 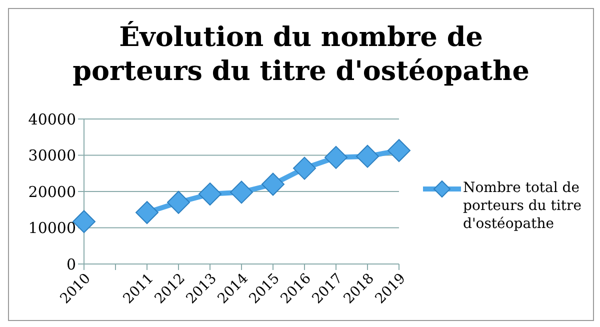 What do you see at coordinates (52, 228) in the screenshot?
I see `y-tick-label: 10000` at bounding box center [52, 228].